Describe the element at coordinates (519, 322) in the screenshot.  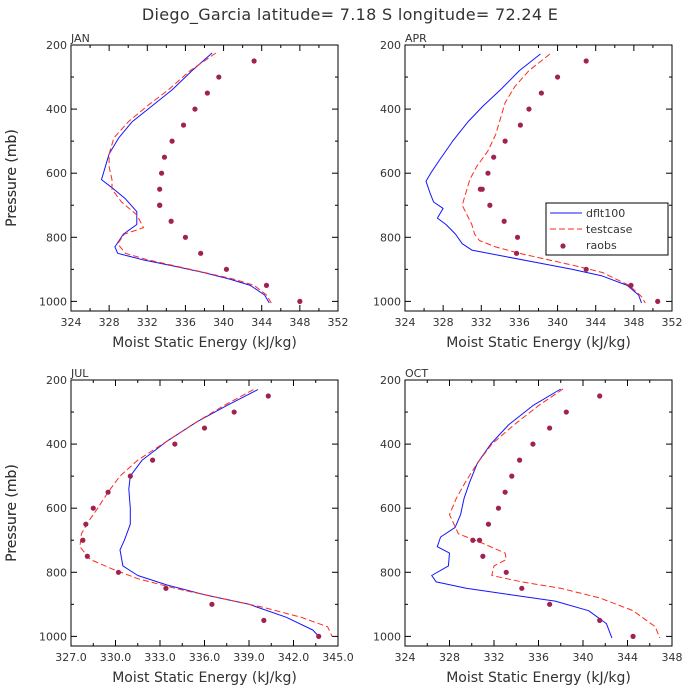
I see `x-tick-label-apr: 336` at that location.